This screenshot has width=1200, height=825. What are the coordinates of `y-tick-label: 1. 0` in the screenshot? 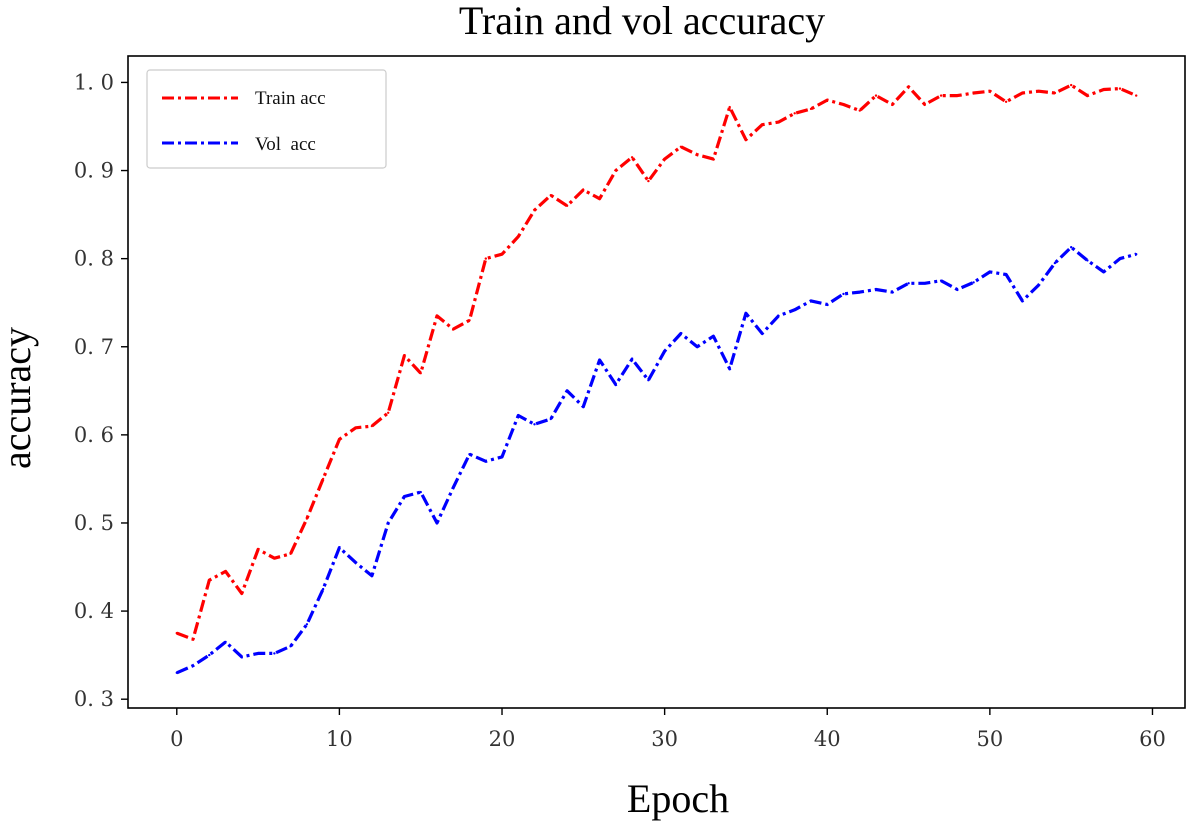 It's located at (94, 82).